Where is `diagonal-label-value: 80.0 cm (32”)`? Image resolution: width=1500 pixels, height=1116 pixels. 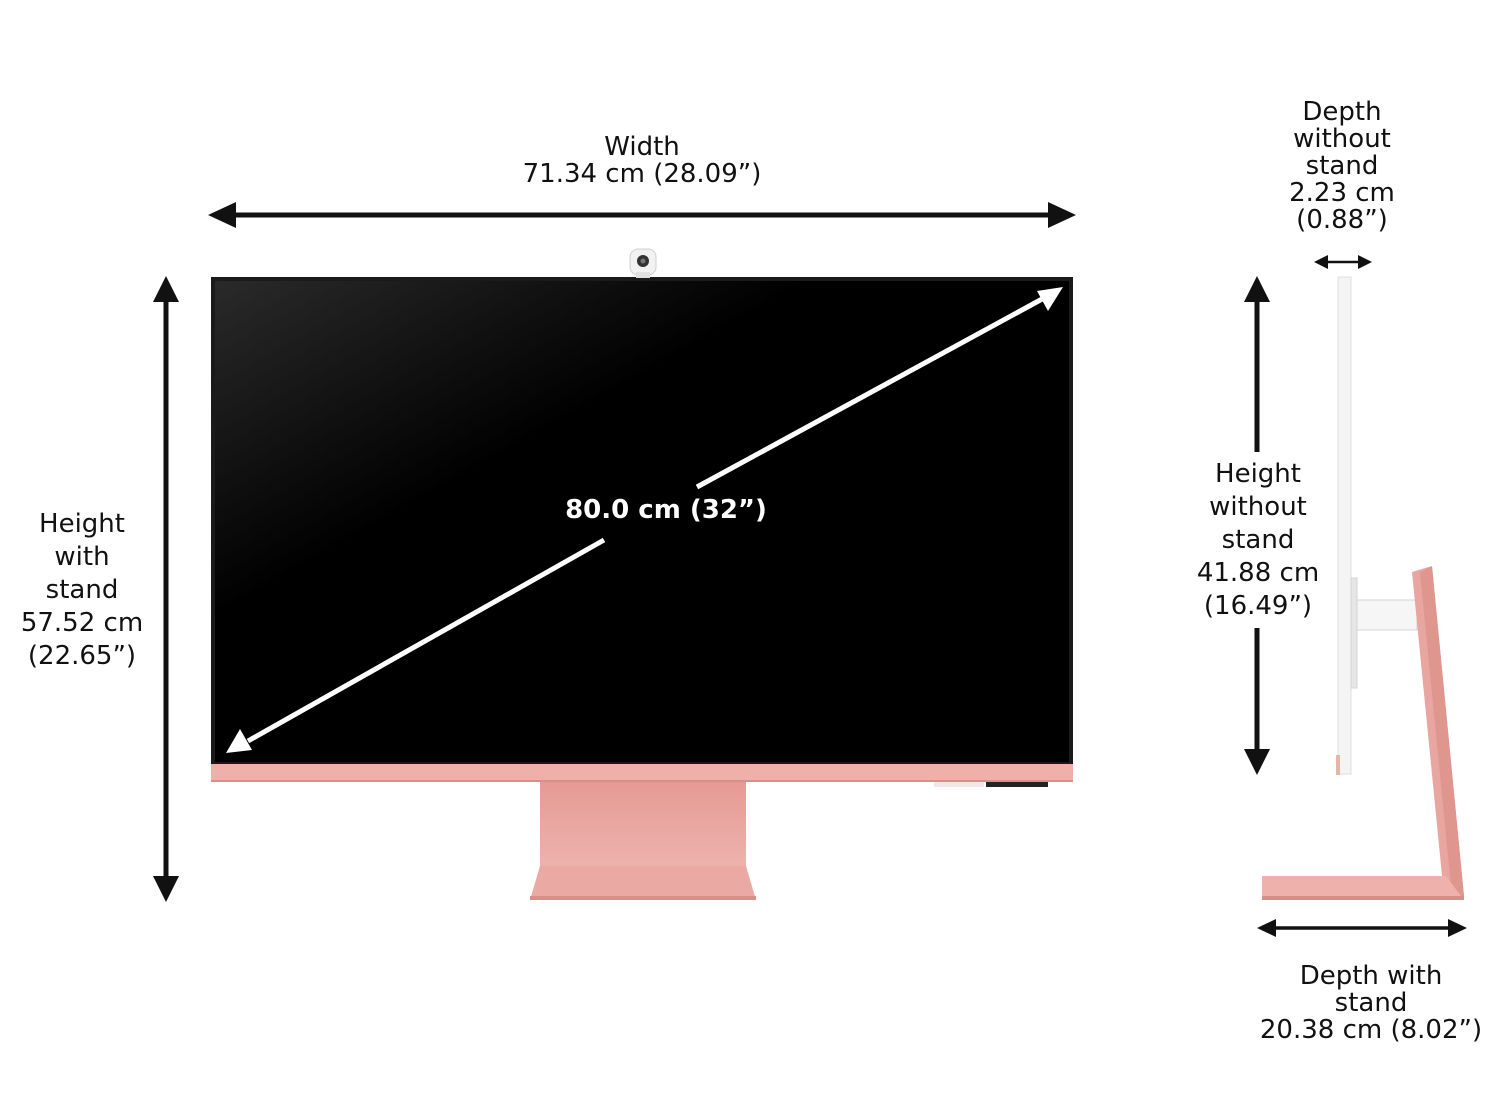 diagonal-label-value: 80.0 cm (32”) is located at coordinates (666, 510).